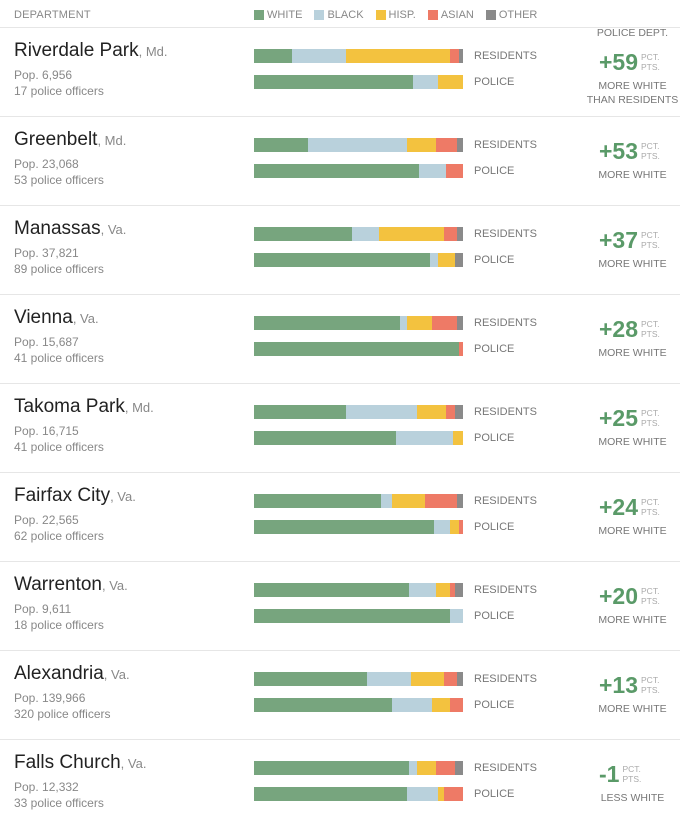 Image resolution: width=680 pixels, height=829 pixels. I want to click on legend-label-asian: ASIAN, so click(457, 15).